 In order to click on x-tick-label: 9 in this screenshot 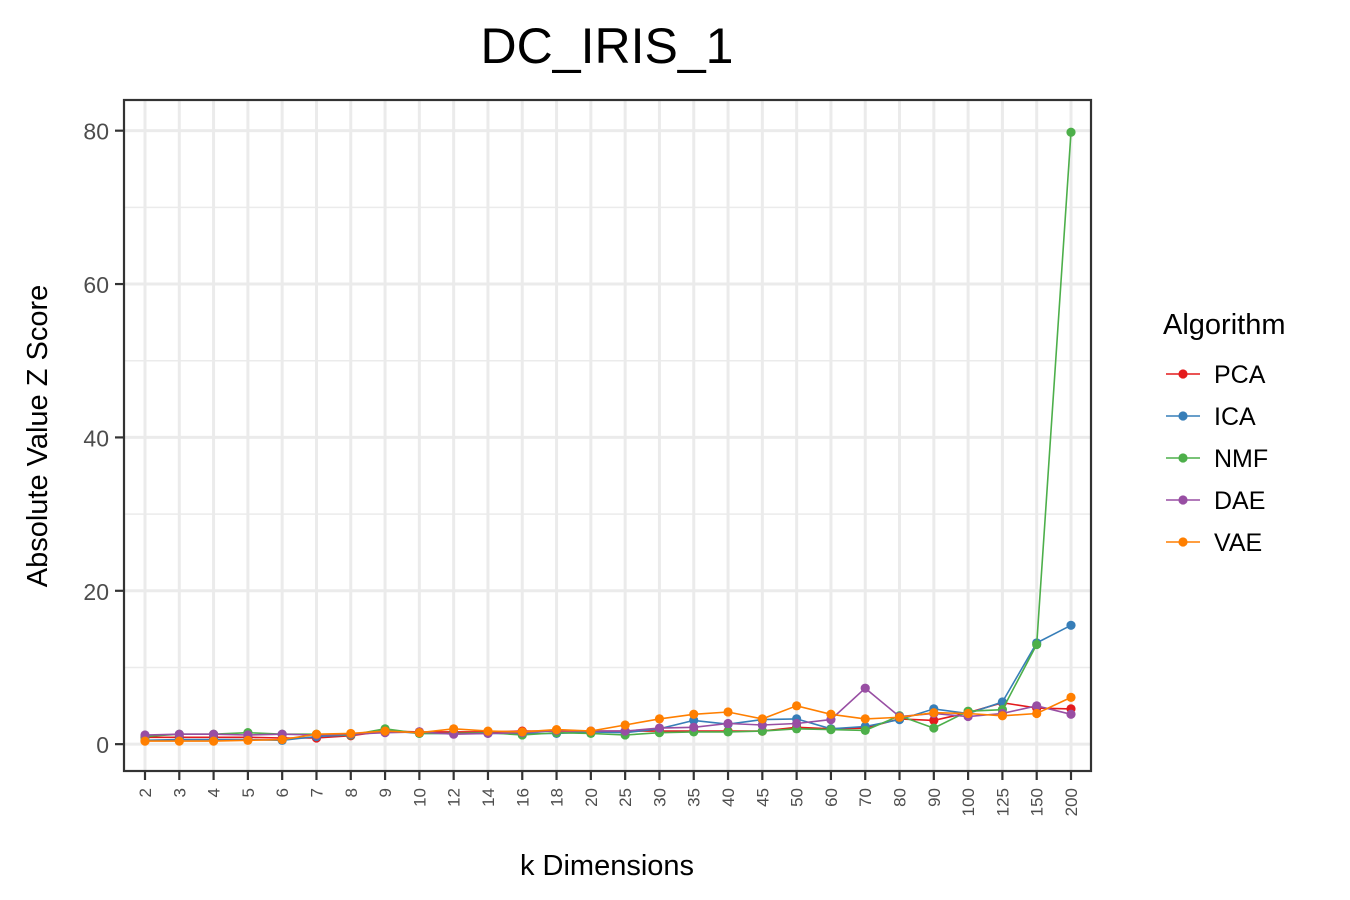, I will do `click(385, 792)`.